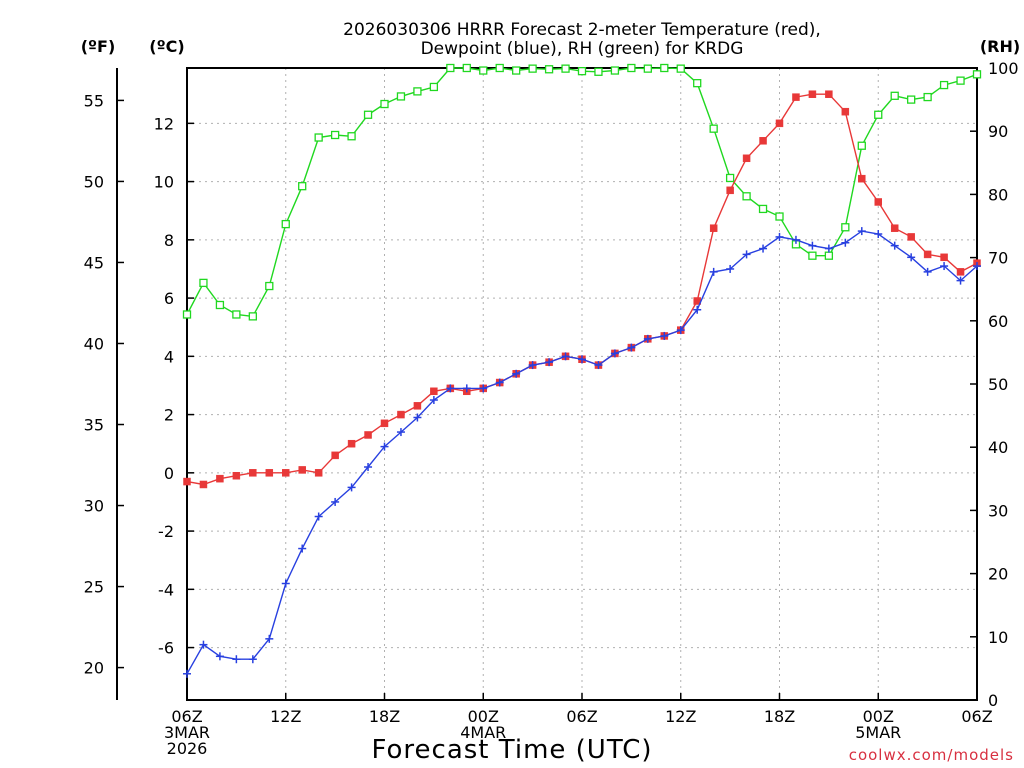 Image resolution: width=1024 pixels, height=768 pixels. I want to click on celsius-tick-label: -2, so click(166, 531).